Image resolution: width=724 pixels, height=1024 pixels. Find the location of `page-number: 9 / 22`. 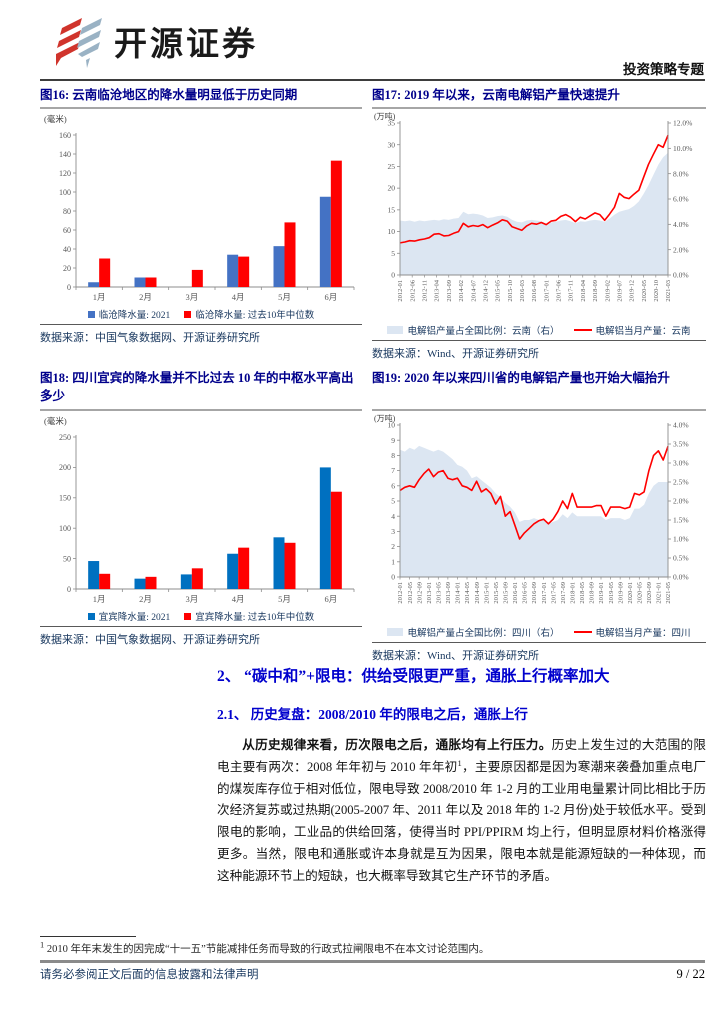

page-number: 9 / 22 is located at coordinates (690, 974).